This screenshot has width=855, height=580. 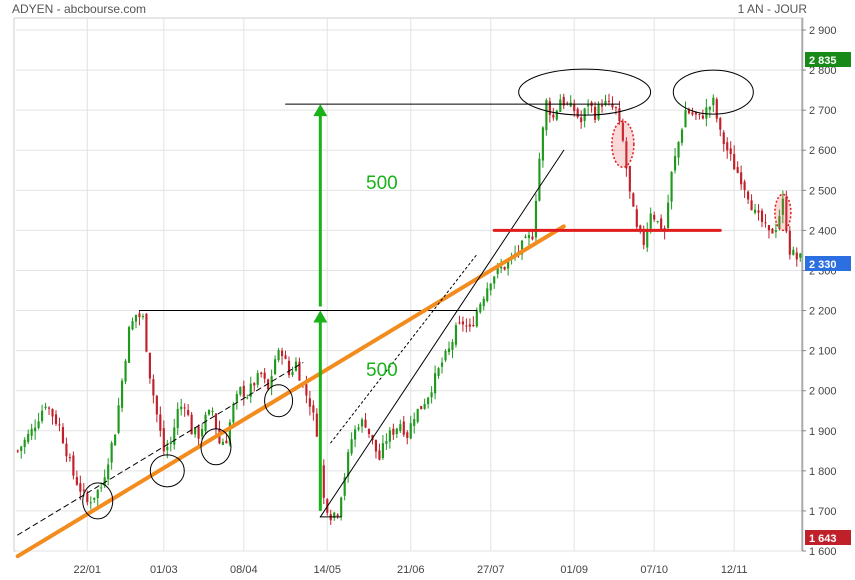 I want to click on chart-symbol-source: ADYEN - abcbourse.com, so click(x=79, y=9).